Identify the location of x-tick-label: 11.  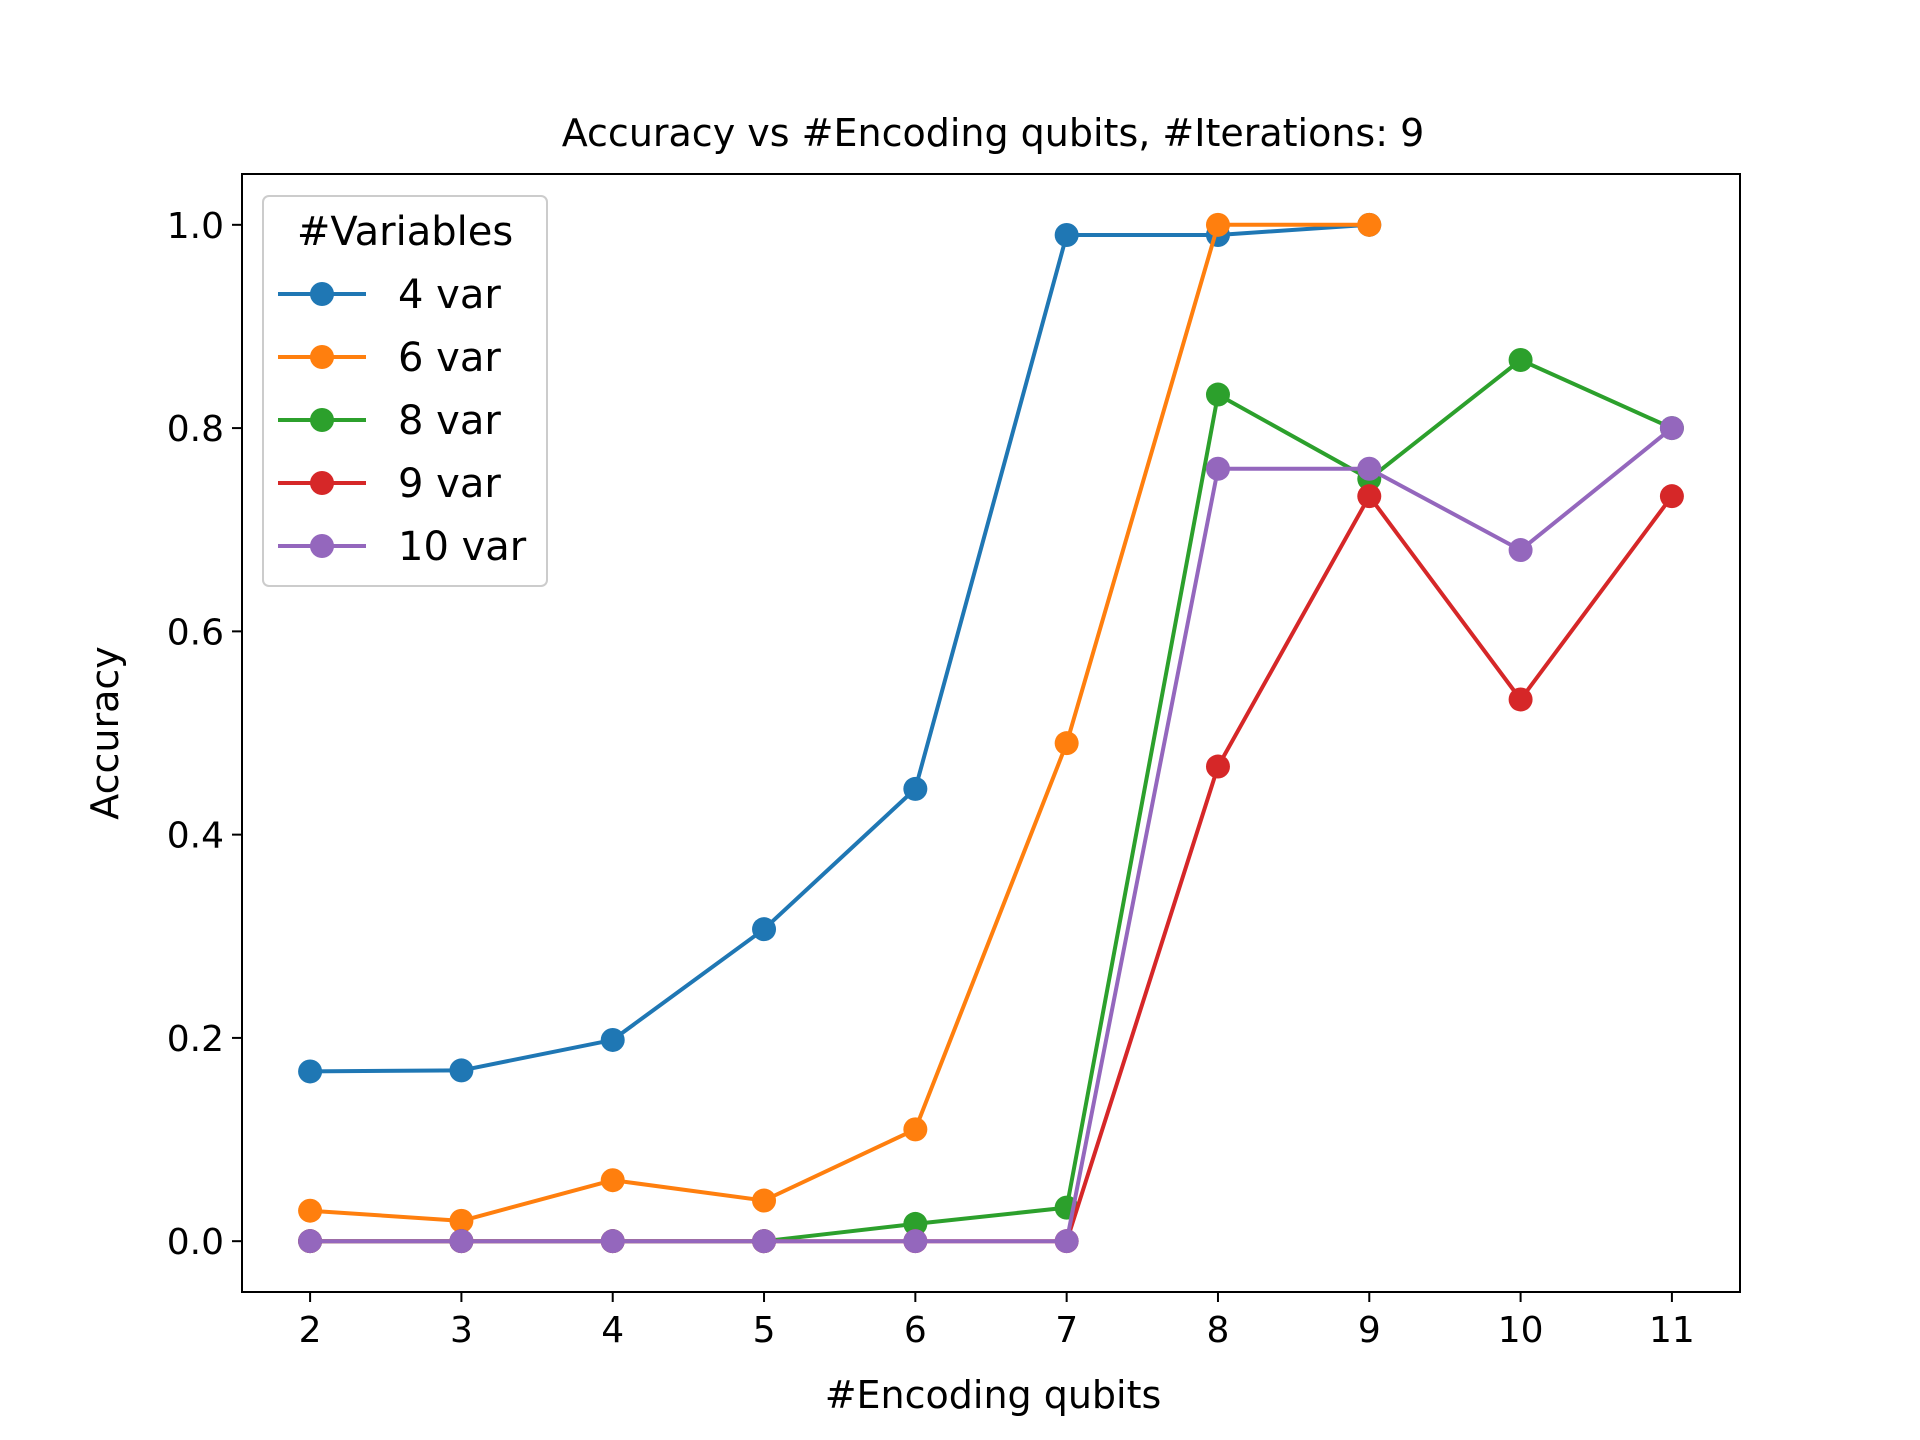
(1672, 1330).